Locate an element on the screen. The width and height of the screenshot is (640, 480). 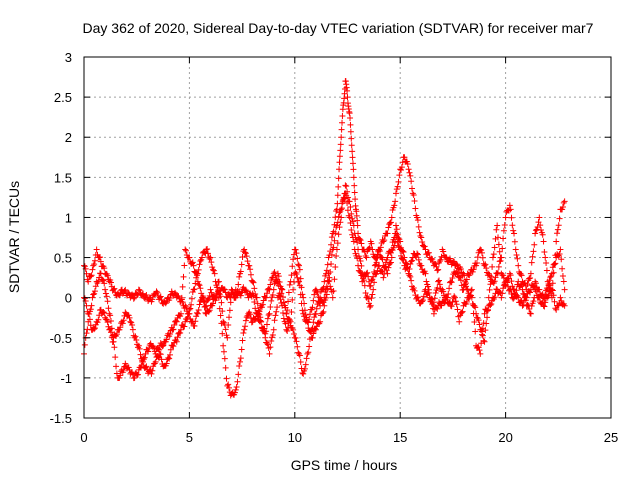
y-tick-label: -0.5 is located at coordinates (61, 338).